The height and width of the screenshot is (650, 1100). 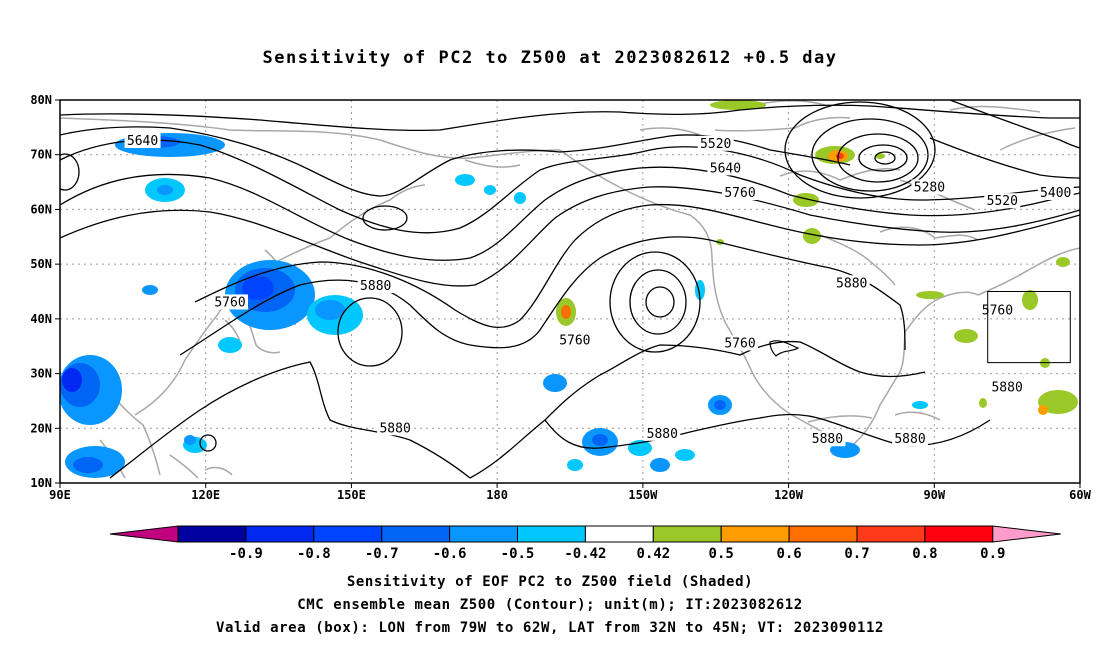 I want to click on lon-tick-label: 180, so click(x=497, y=495).